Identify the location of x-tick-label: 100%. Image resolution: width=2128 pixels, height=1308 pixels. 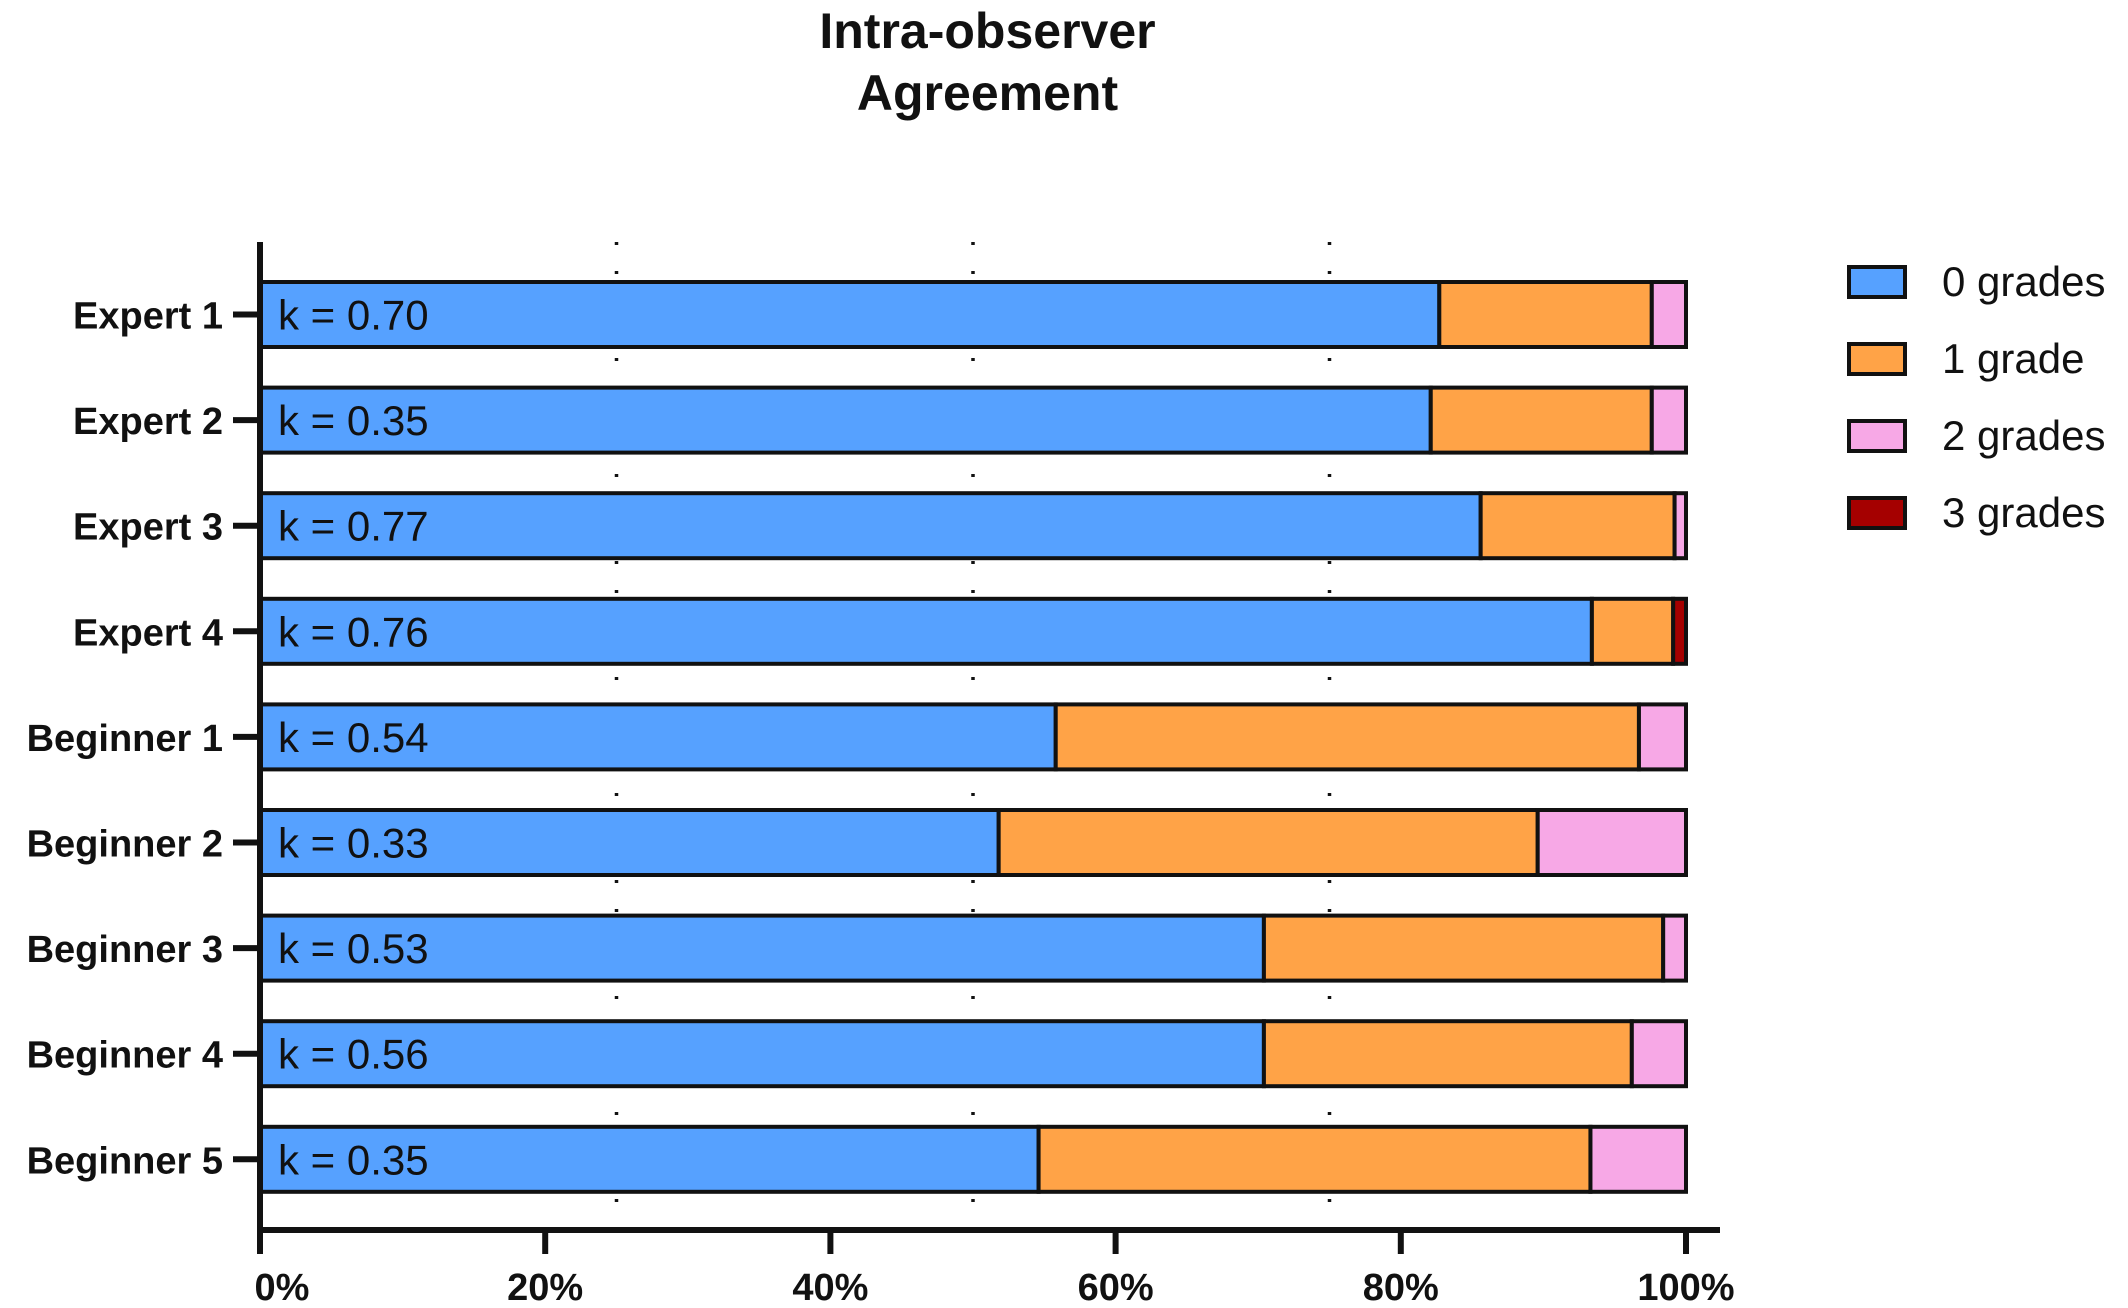
(1685, 1287).